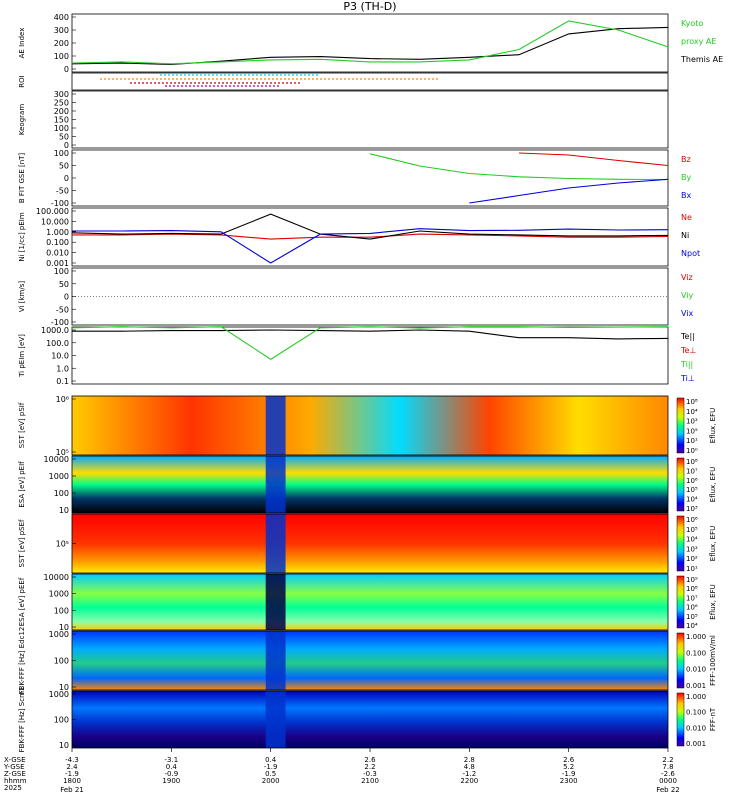 The image size is (750, 800). What do you see at coordinates (370, 781) in the screenshot?
I see `x-tick-label: 2100` at bounding box center [370, 781].